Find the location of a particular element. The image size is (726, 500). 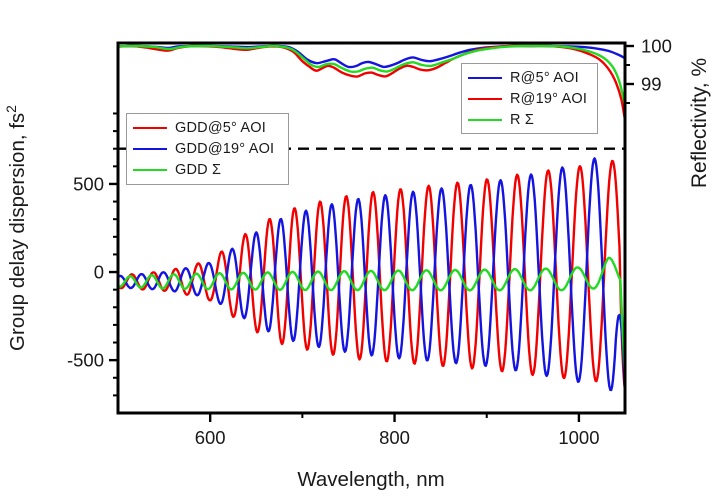

r-sum-line-swatch is located at coordinates (485, 119).